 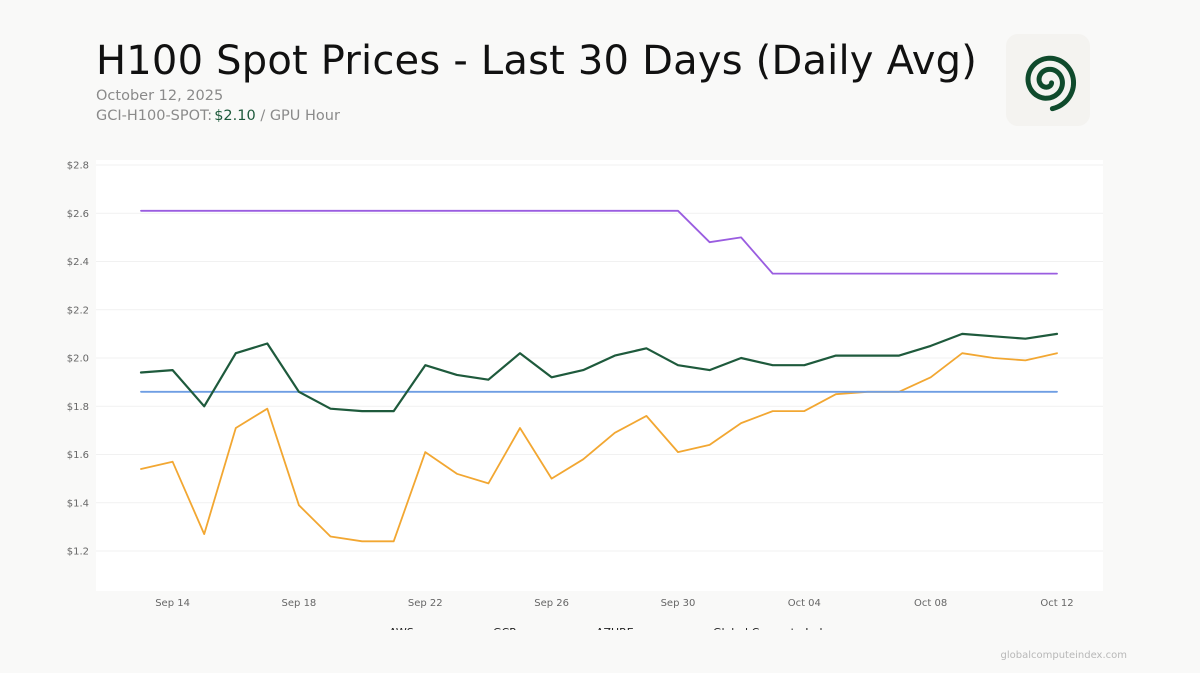 I want to click on y-tick-label: $2.0, so click(x=78, y=359).